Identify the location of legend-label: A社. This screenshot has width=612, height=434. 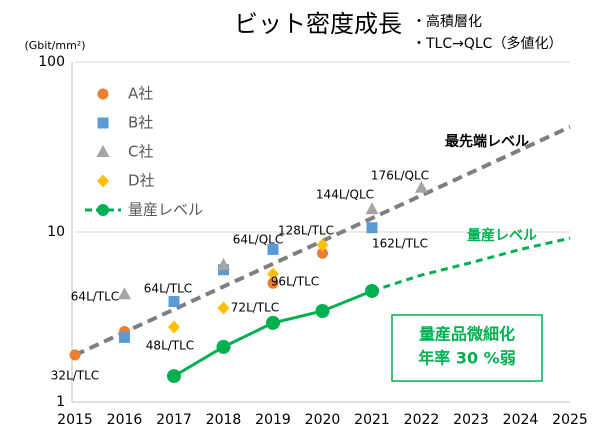
(140, 94).